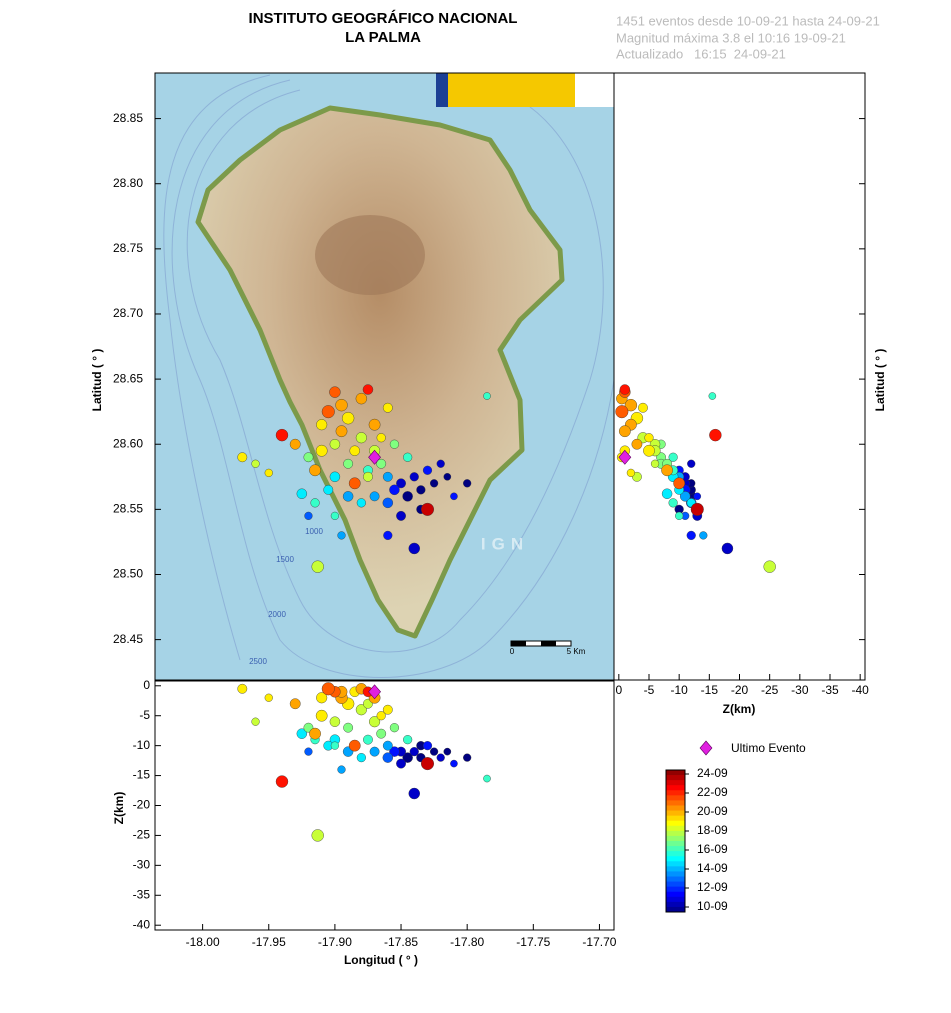  What do you see at coordinates (335, 942) in the screenshot?
I see `x-tick-label: -17.90` at bounding box center [335, 942].